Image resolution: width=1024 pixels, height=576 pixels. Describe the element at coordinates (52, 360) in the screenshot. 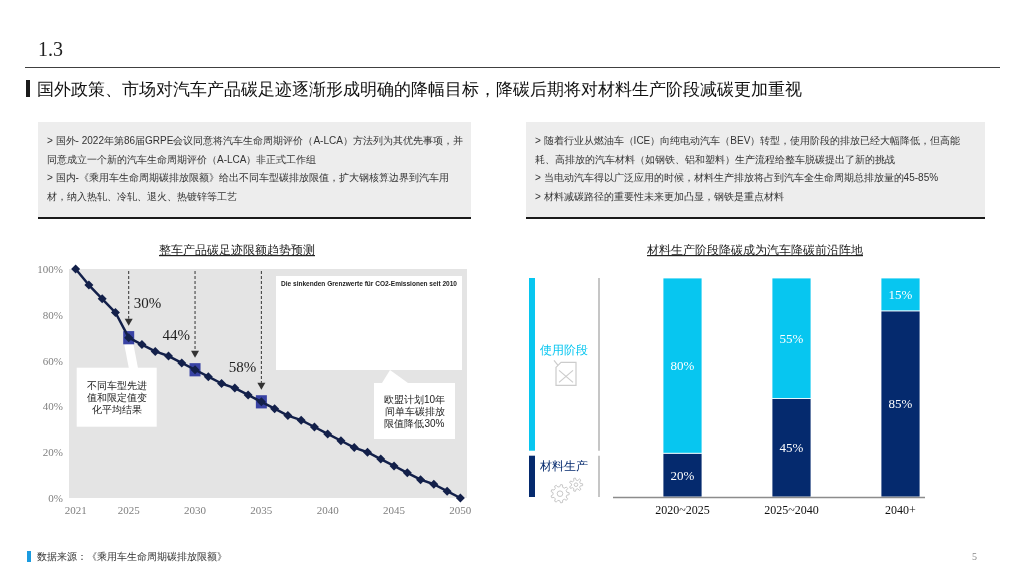

I see `y-tick-label: 60%` at that location.